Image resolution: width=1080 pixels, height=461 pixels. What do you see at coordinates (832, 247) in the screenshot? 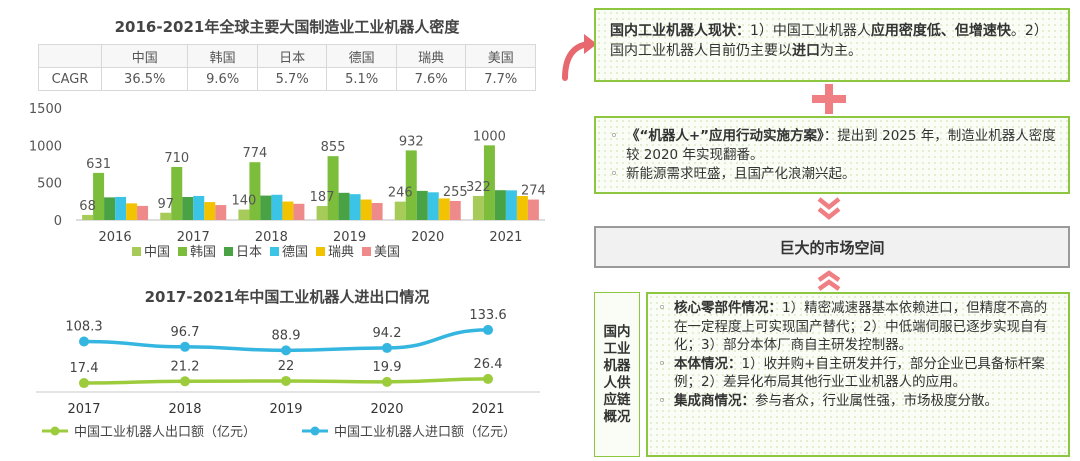
I see `market-space-label: 巨大的市场空间` at bounding box center [832, 247].